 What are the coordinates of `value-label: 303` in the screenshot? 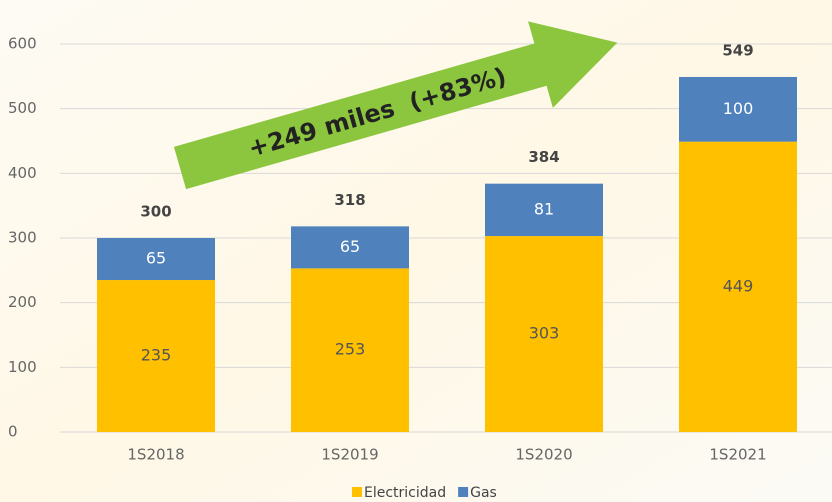 It's located at (544, 333).